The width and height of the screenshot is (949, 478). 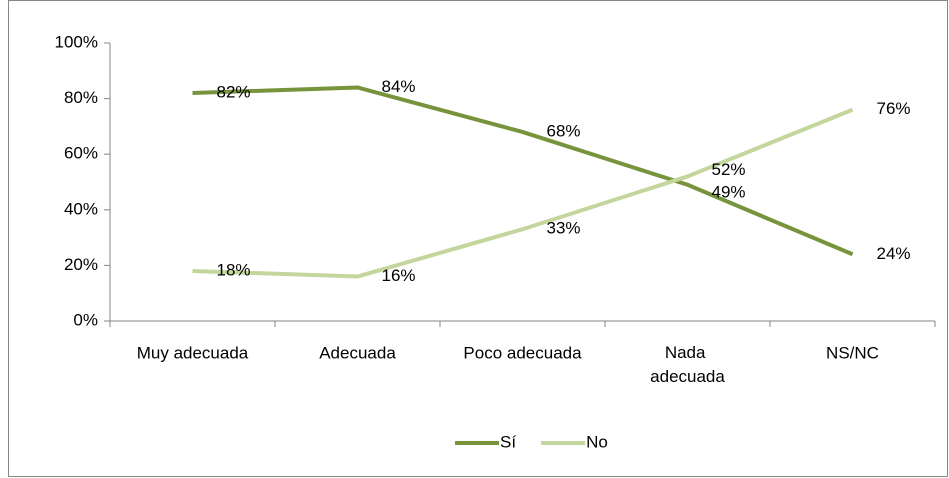 I want to click on legend-label: Sí, so click(x=508, y=441).